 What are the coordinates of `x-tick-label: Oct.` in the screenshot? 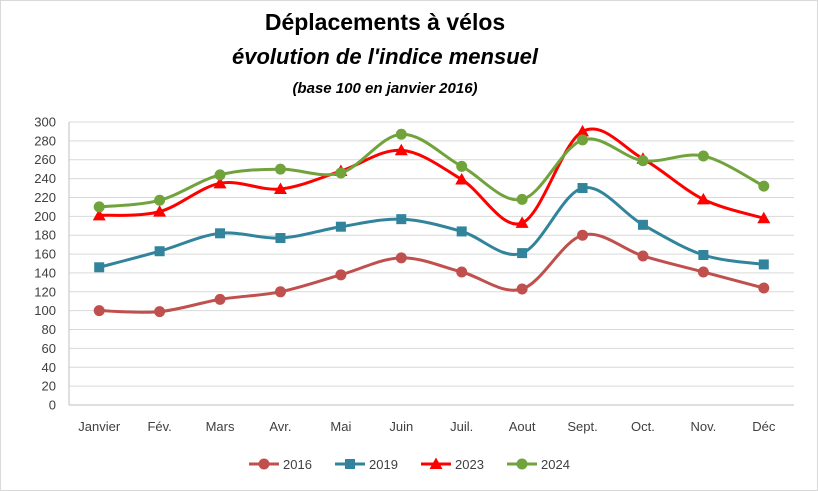 It's located at (643, 426).